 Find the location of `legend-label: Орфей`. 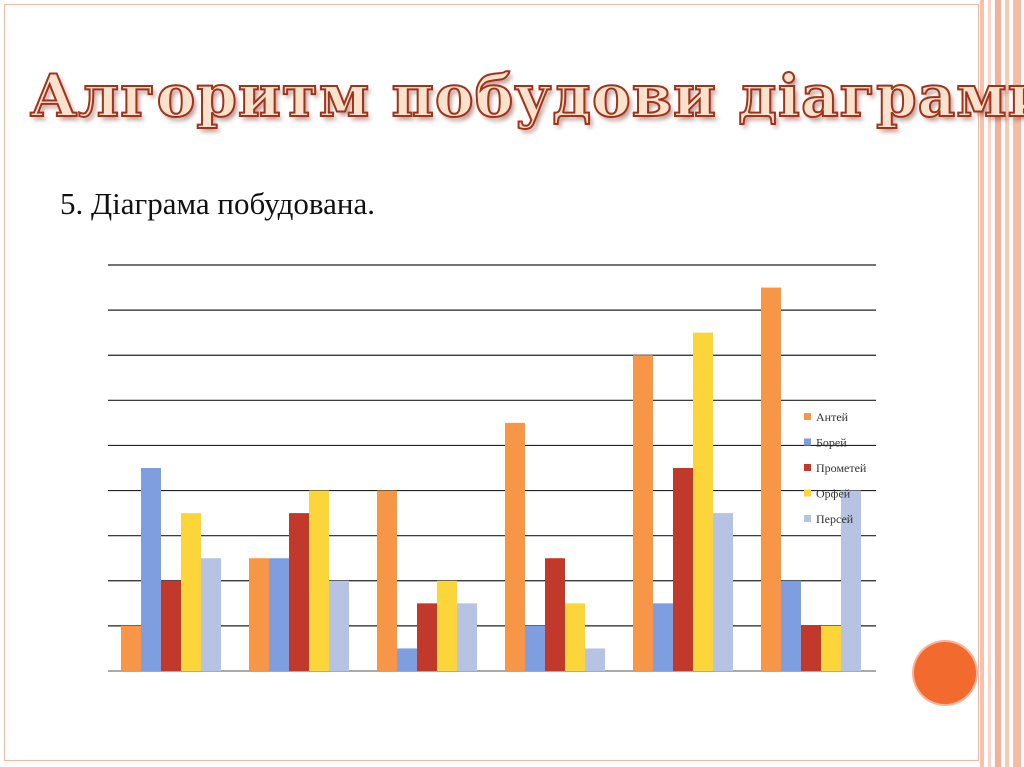

legend-label: Орфей is located at coordinates (833, 494).